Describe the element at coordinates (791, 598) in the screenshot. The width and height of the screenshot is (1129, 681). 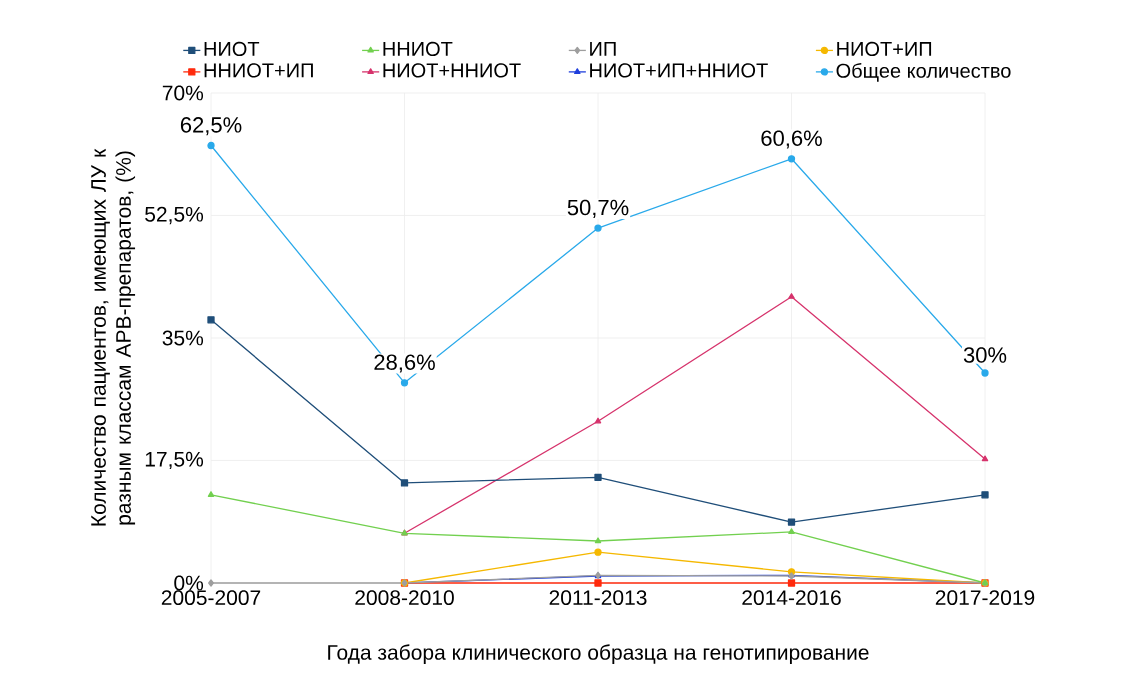
I see `x-tick-label: 2014-2016` at that location.